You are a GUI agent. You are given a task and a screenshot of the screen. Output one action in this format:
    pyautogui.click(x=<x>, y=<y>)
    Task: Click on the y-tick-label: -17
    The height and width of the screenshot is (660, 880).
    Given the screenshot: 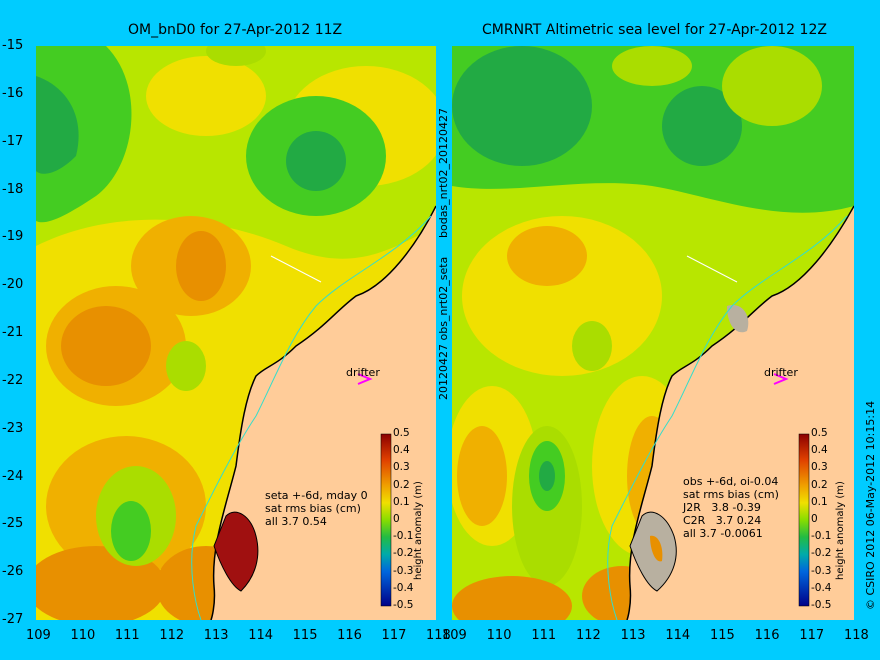 What is the action you would take?
    pyautogui.click(x=13, y=141)
    